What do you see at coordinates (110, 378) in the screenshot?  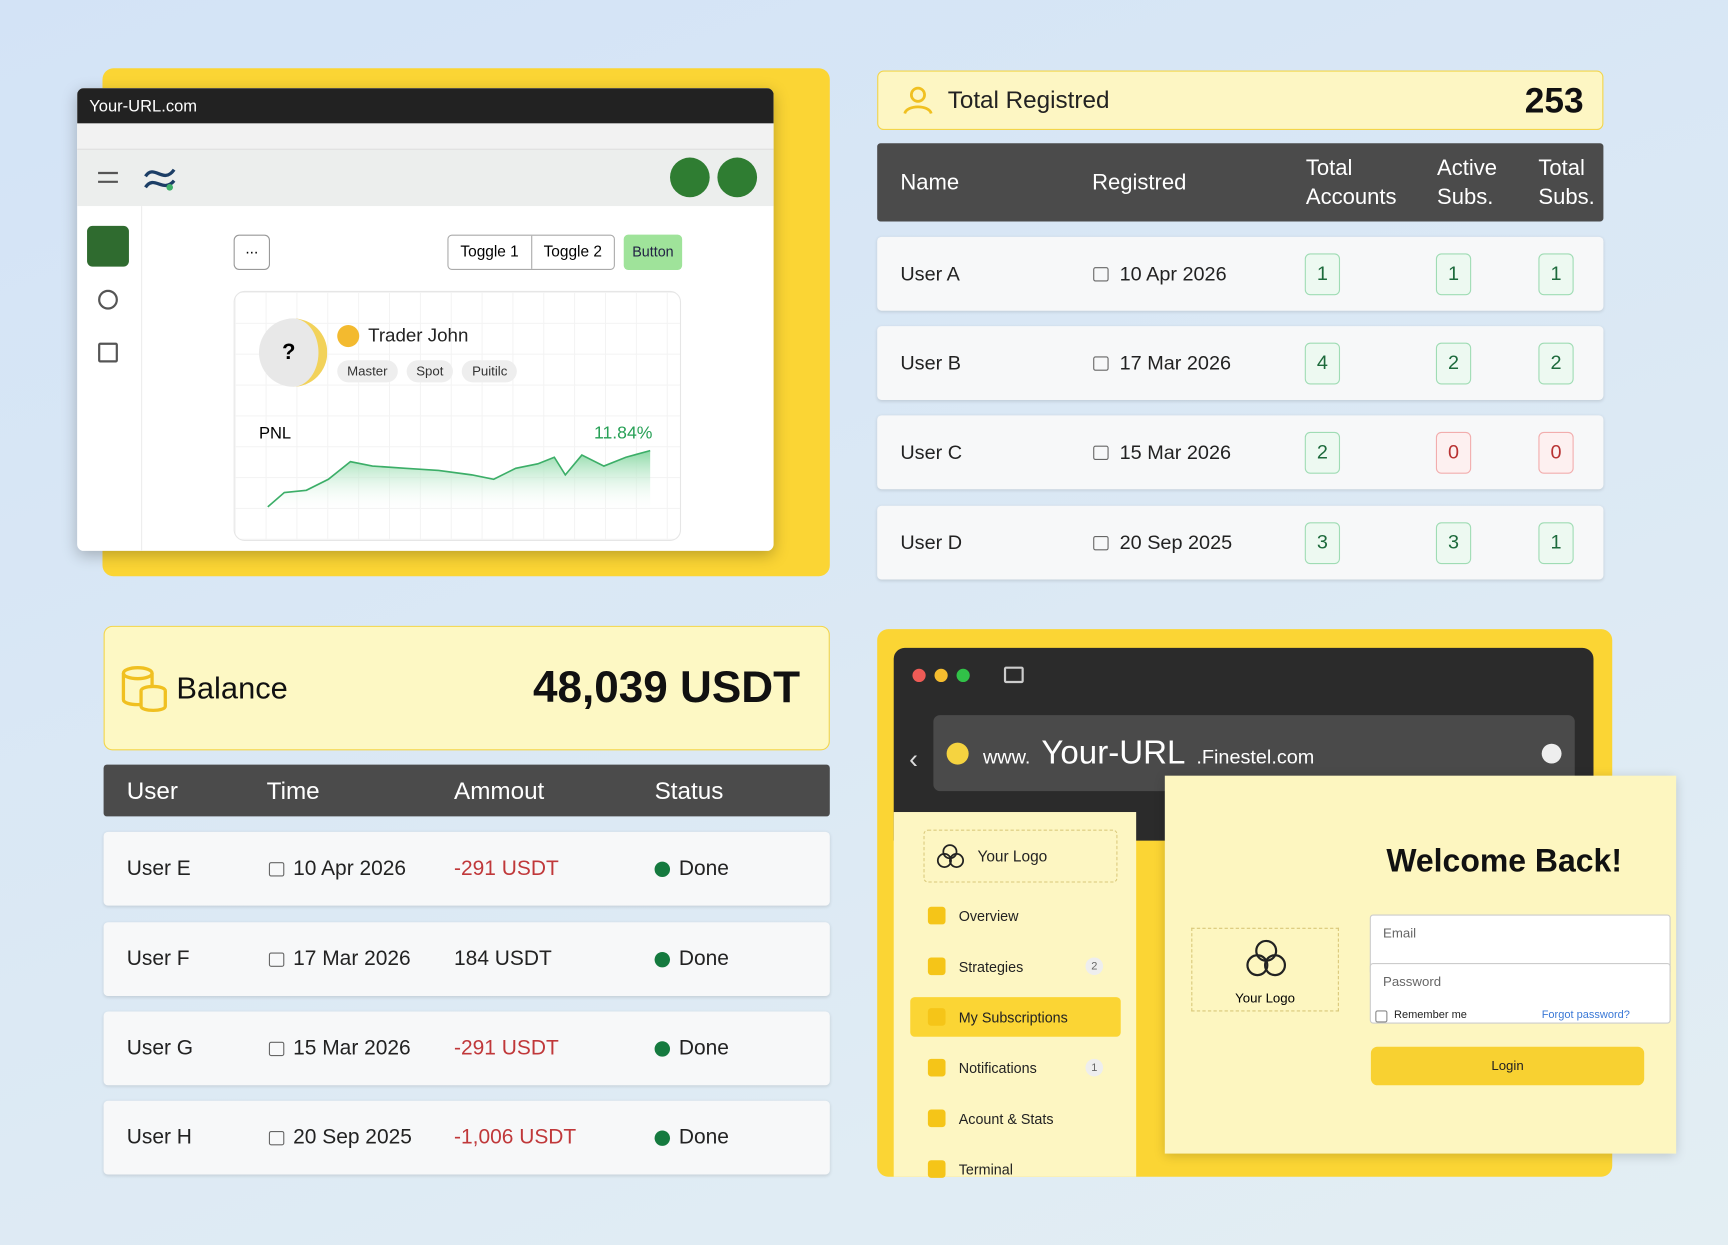 I see `sidebar` at bounding box center [110, 378].